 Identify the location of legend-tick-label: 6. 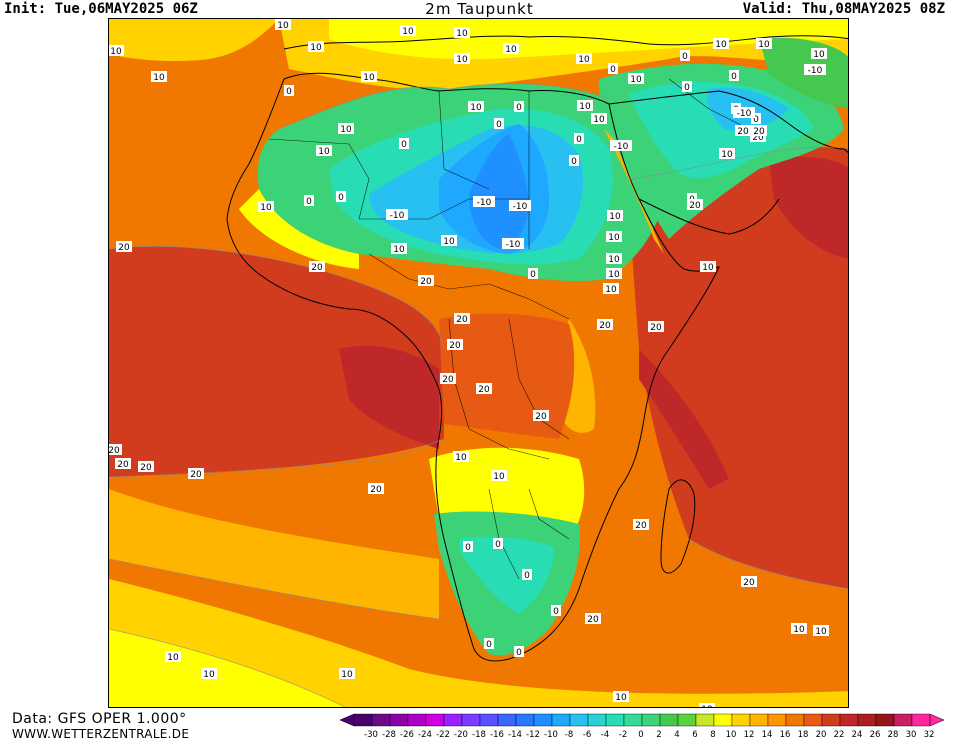
(694, 735).